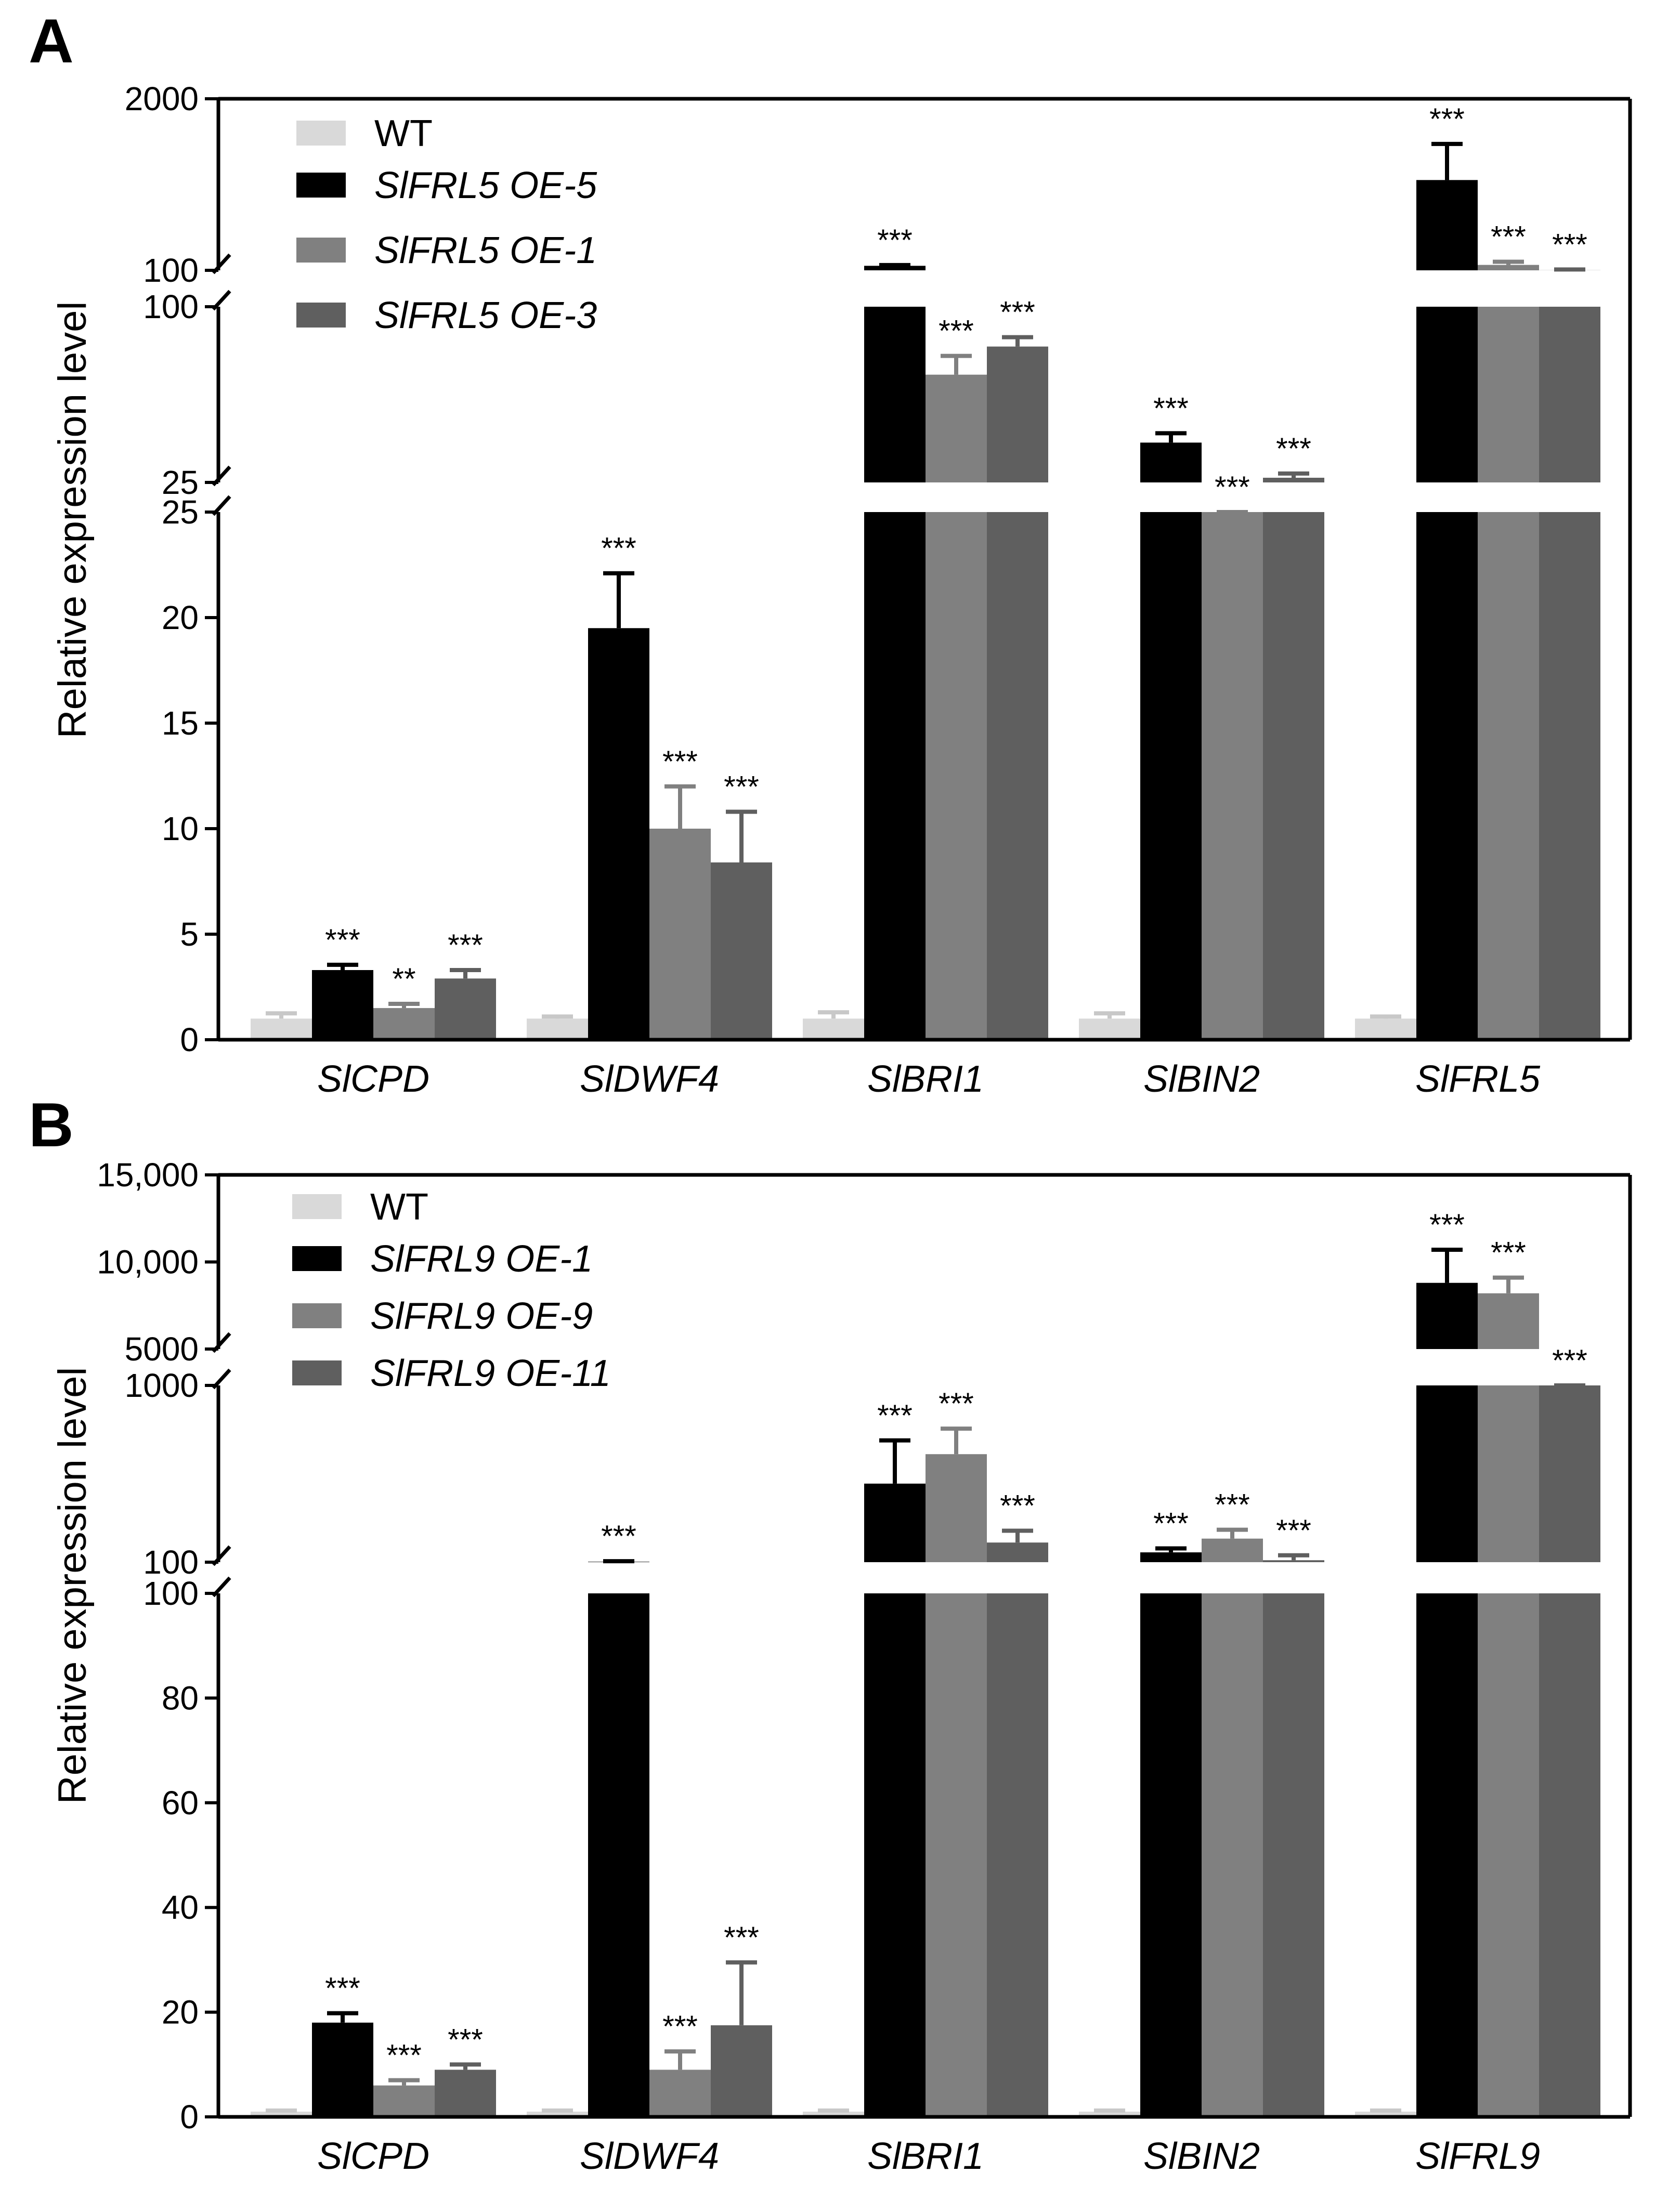  I want to click on sig-label-sldwf4-slfrl5-oe-1: ***, so click(680, 762).